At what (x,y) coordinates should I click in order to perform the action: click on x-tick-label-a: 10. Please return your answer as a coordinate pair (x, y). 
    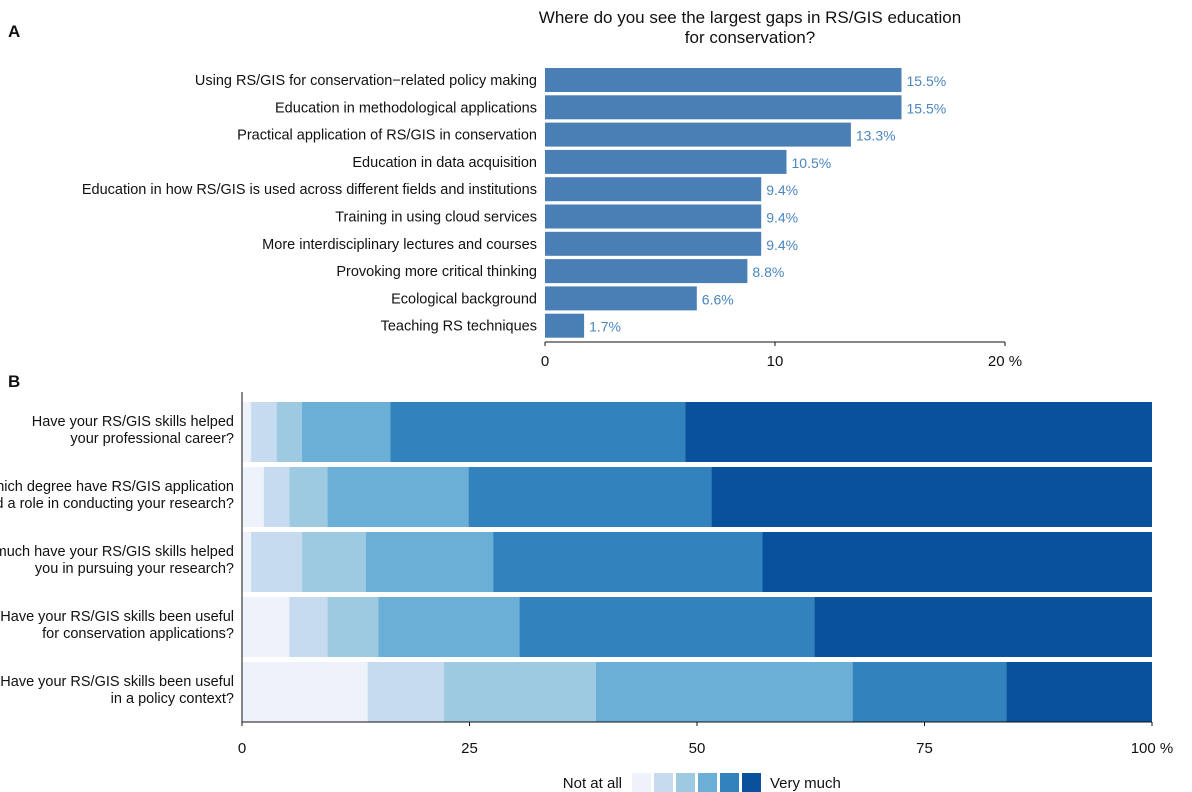
    Looking at the image, I should click on (775, 361).